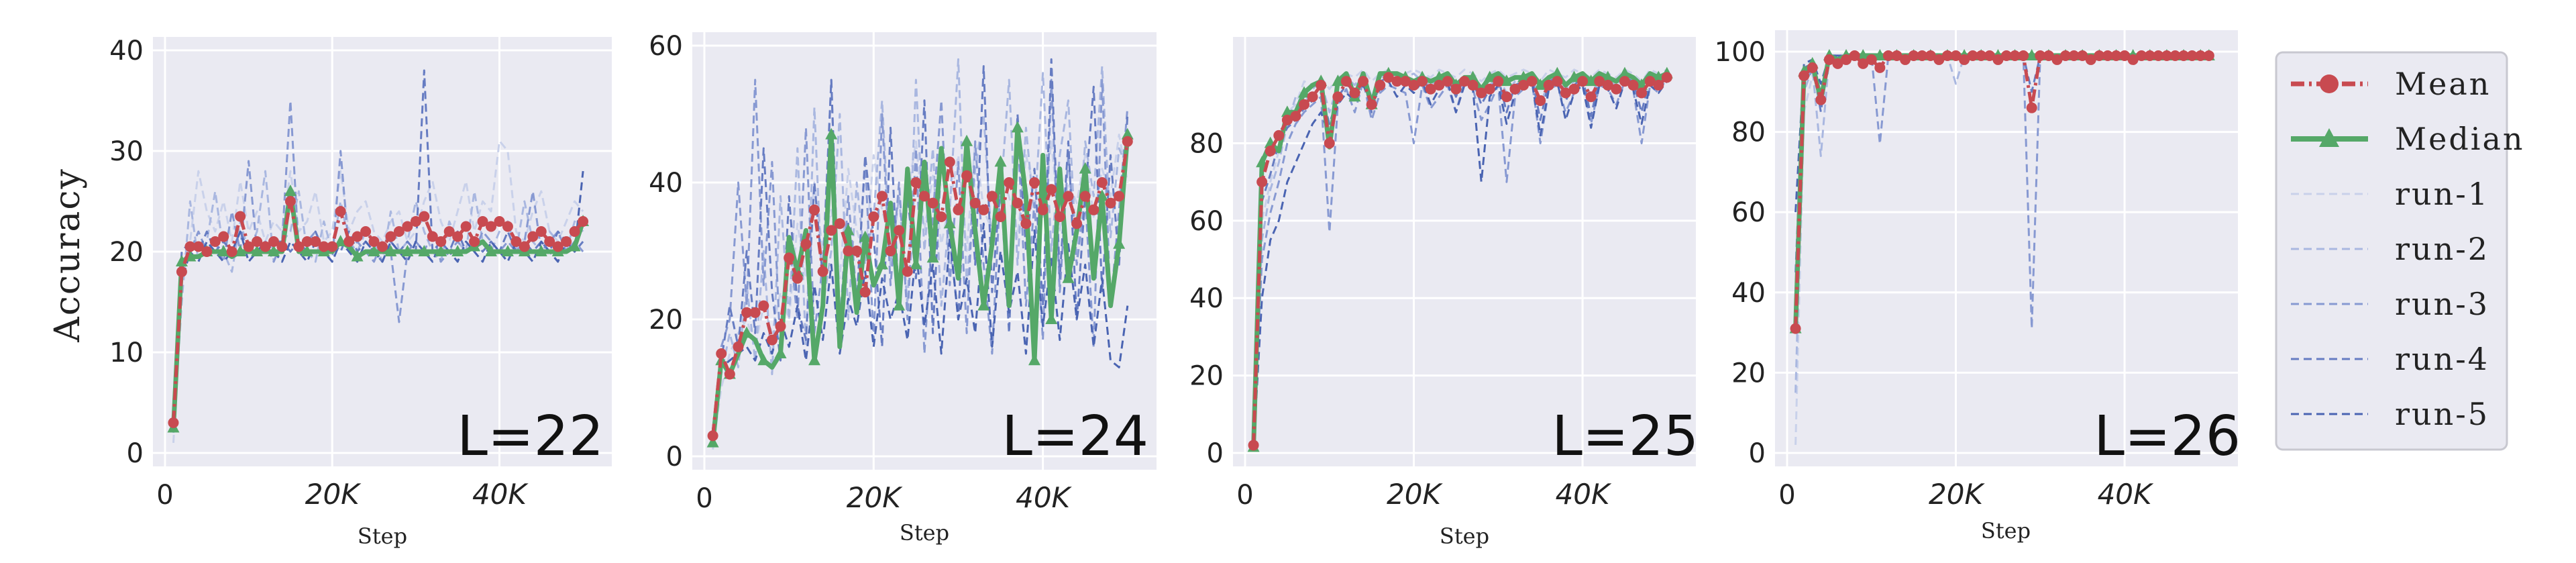  What do you see at coordinates (2391, 251) in the screenshot?
I see `legend-box` at bounding box center [2391, 251].